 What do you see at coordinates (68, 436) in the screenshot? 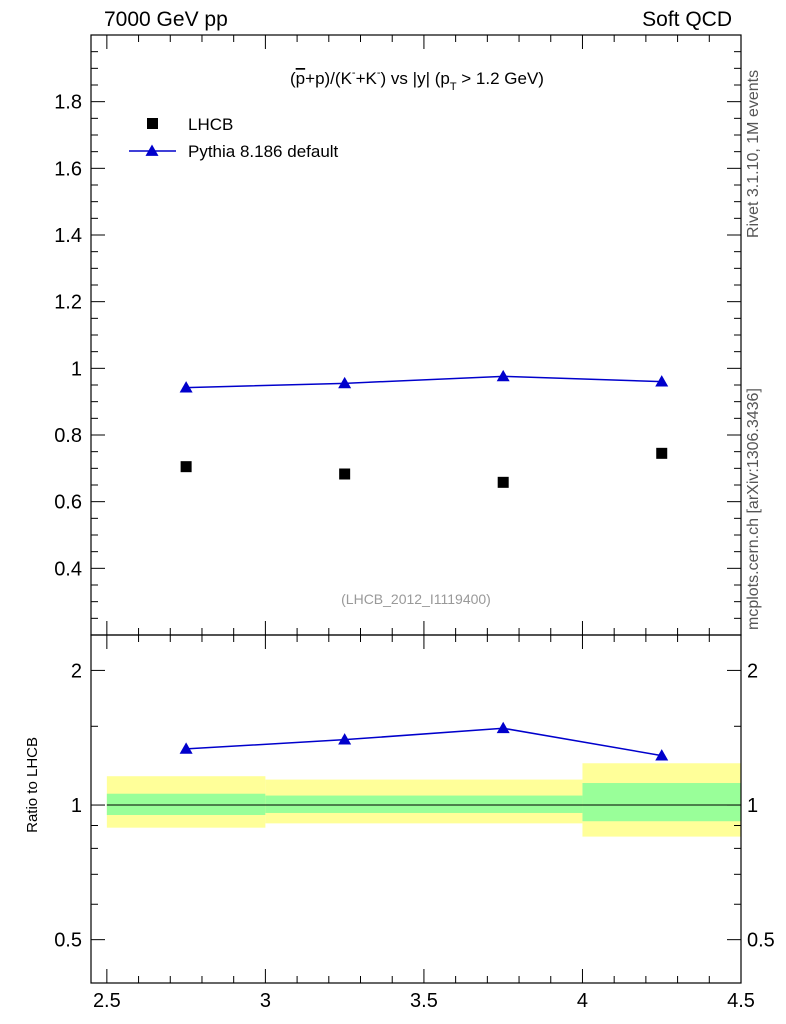
I see `y-tick-label: 0.8` at bounding box center [68, 436].